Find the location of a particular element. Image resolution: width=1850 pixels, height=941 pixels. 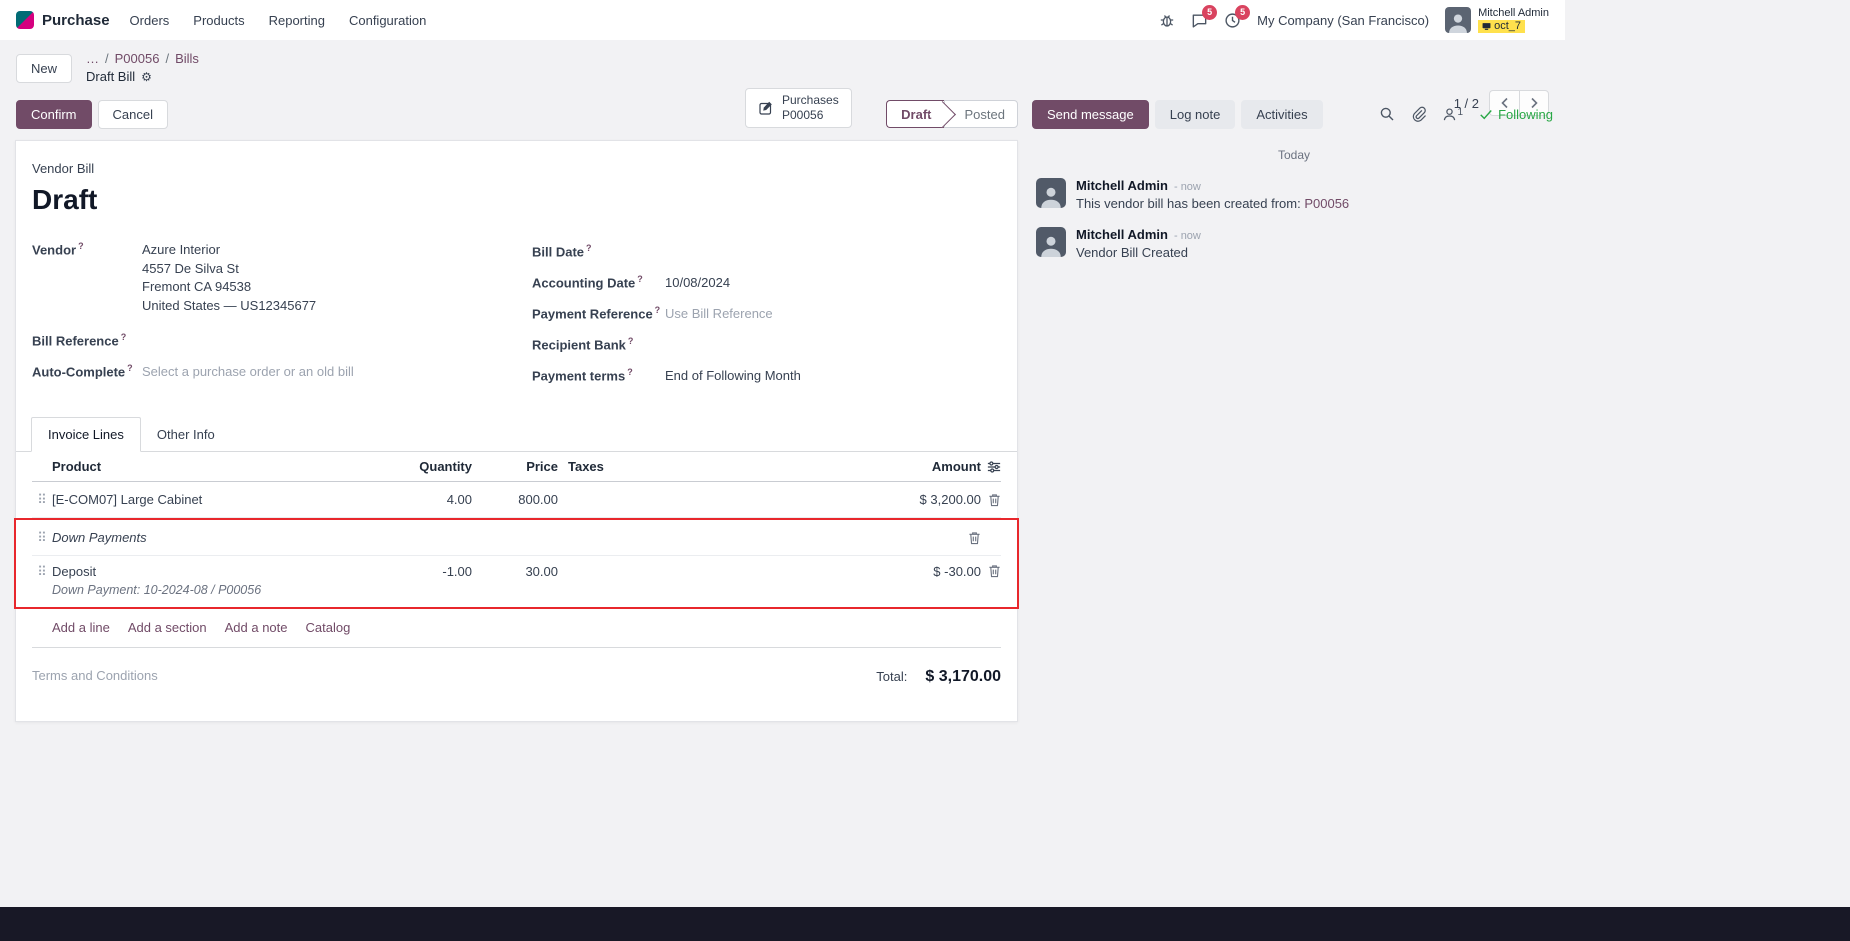

user-menu: Mitchell Admin oct_7 is located at coordinates (1497, 20).